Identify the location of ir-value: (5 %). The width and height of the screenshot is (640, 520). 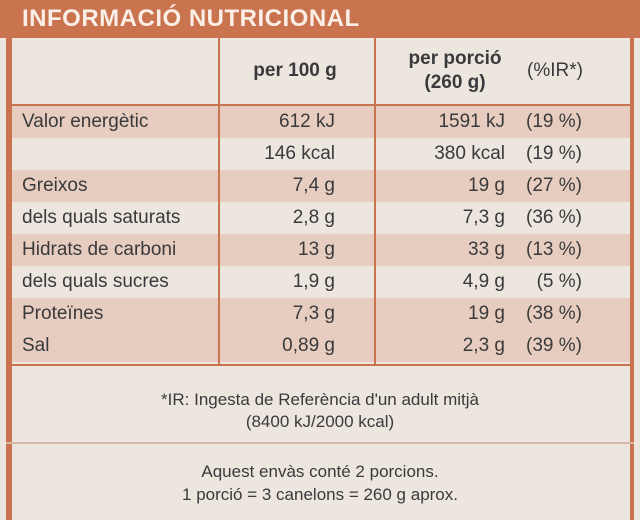
(559, 281).